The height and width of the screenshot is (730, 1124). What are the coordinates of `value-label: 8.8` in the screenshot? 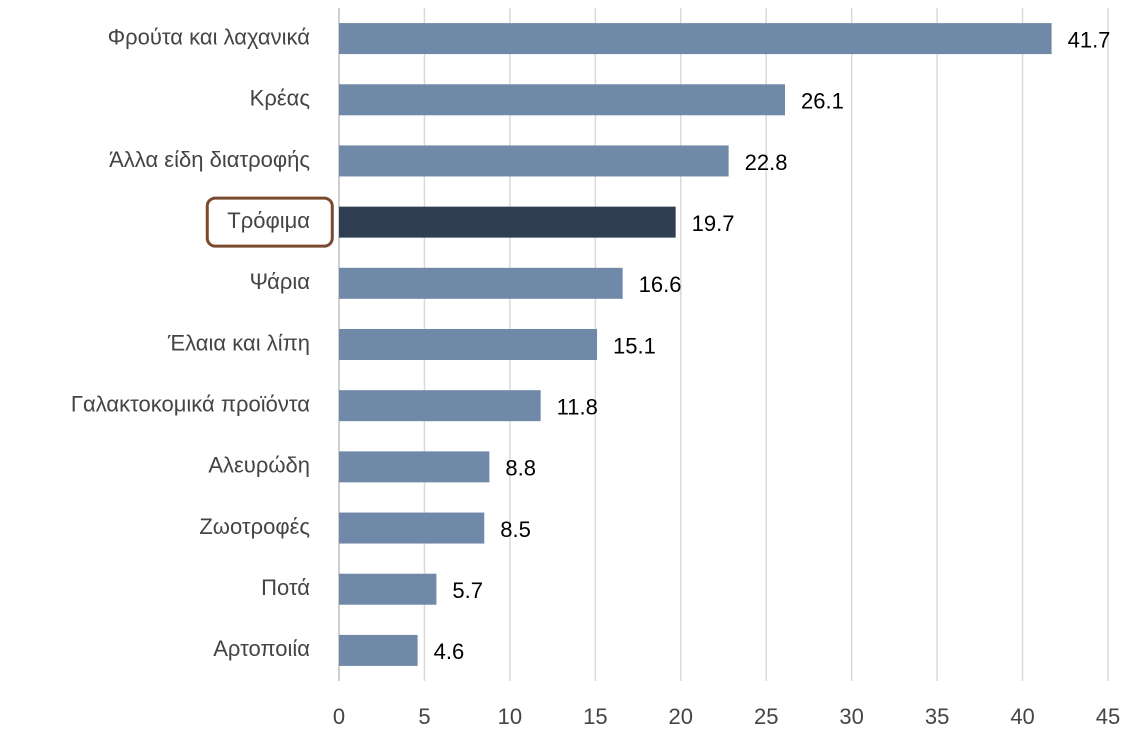 It's located at (520, 468).